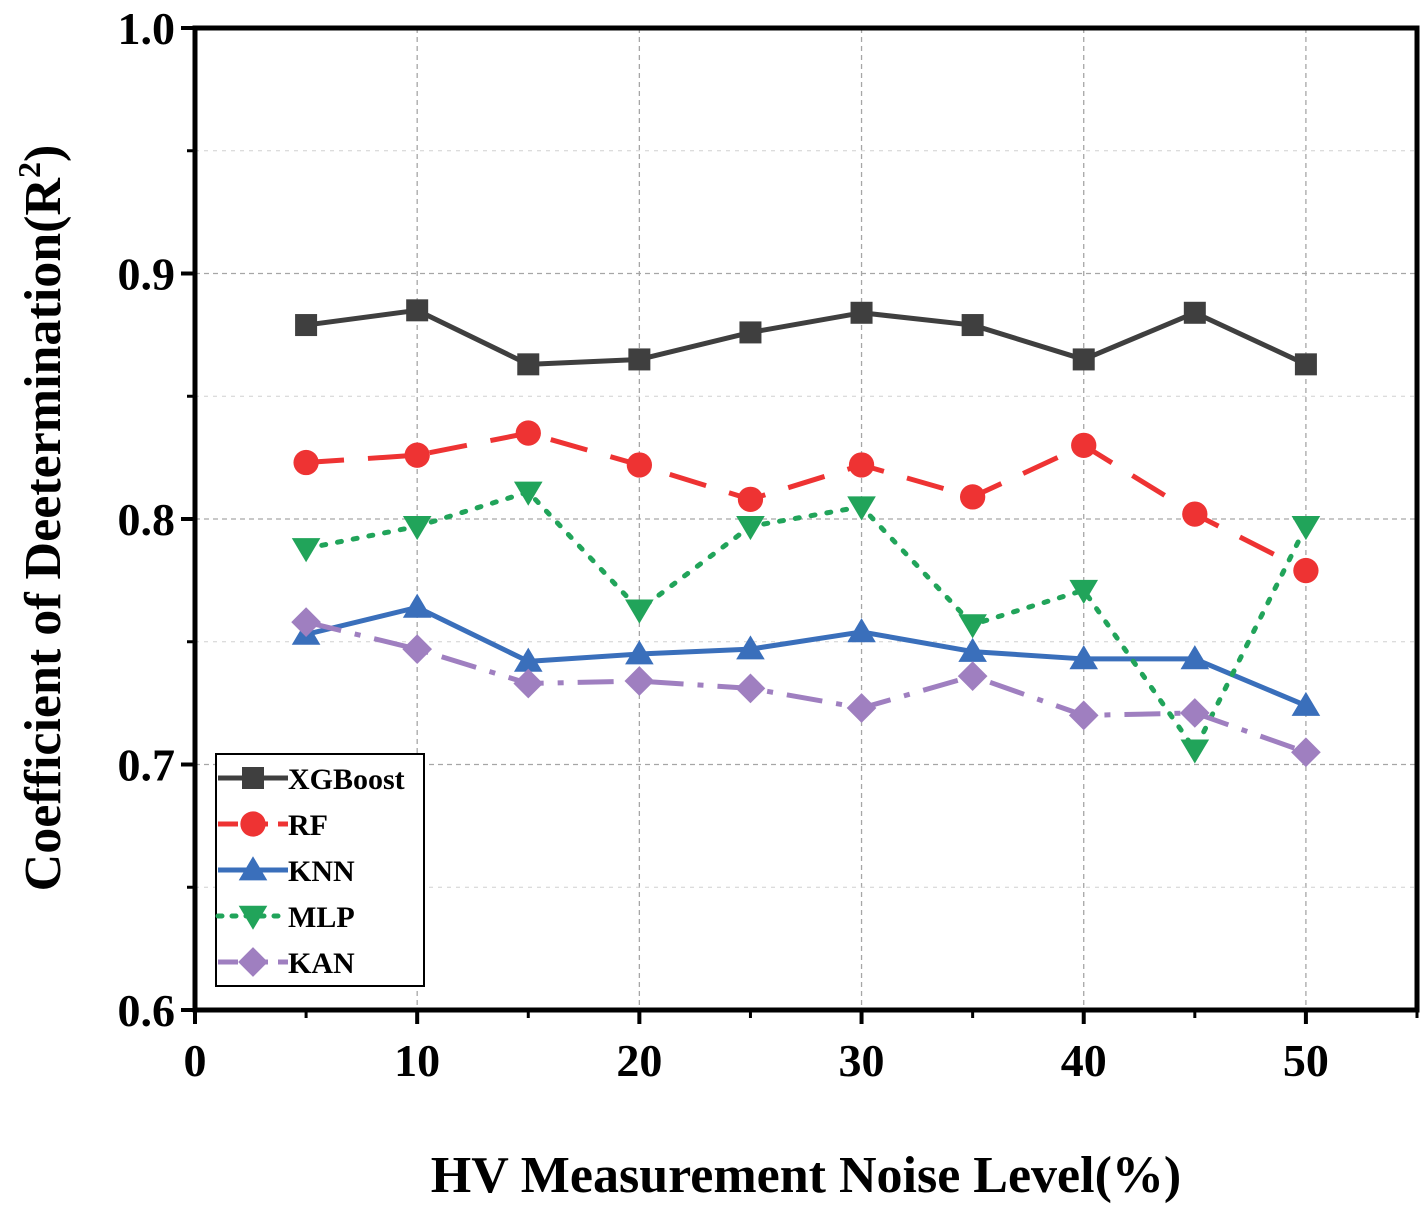 This screenshot has height=1213, width=1425. I want to click on series-line-xgboost, so click(806, 337).